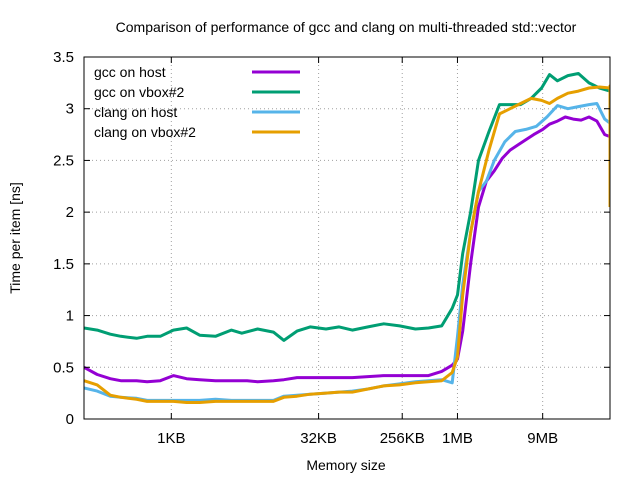 The width and height of the screenshot is (640, 480). I want to click on y-tick-label: 3, so click(70, 109).